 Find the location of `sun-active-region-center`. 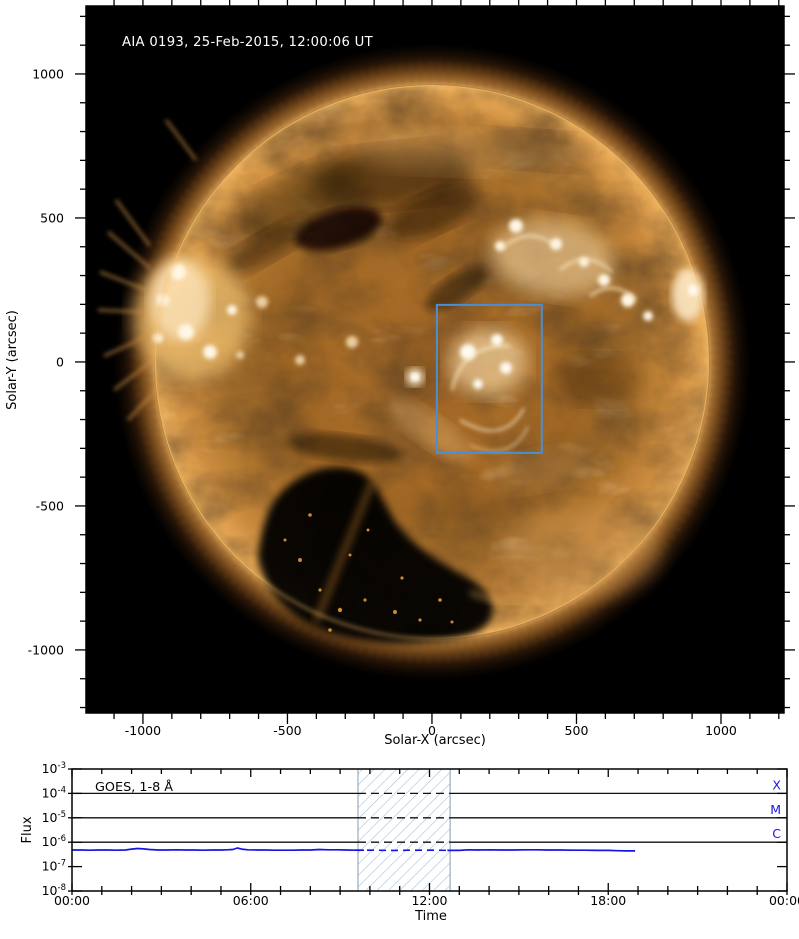

sun-active-region-center is located at coordinates (488, 362).